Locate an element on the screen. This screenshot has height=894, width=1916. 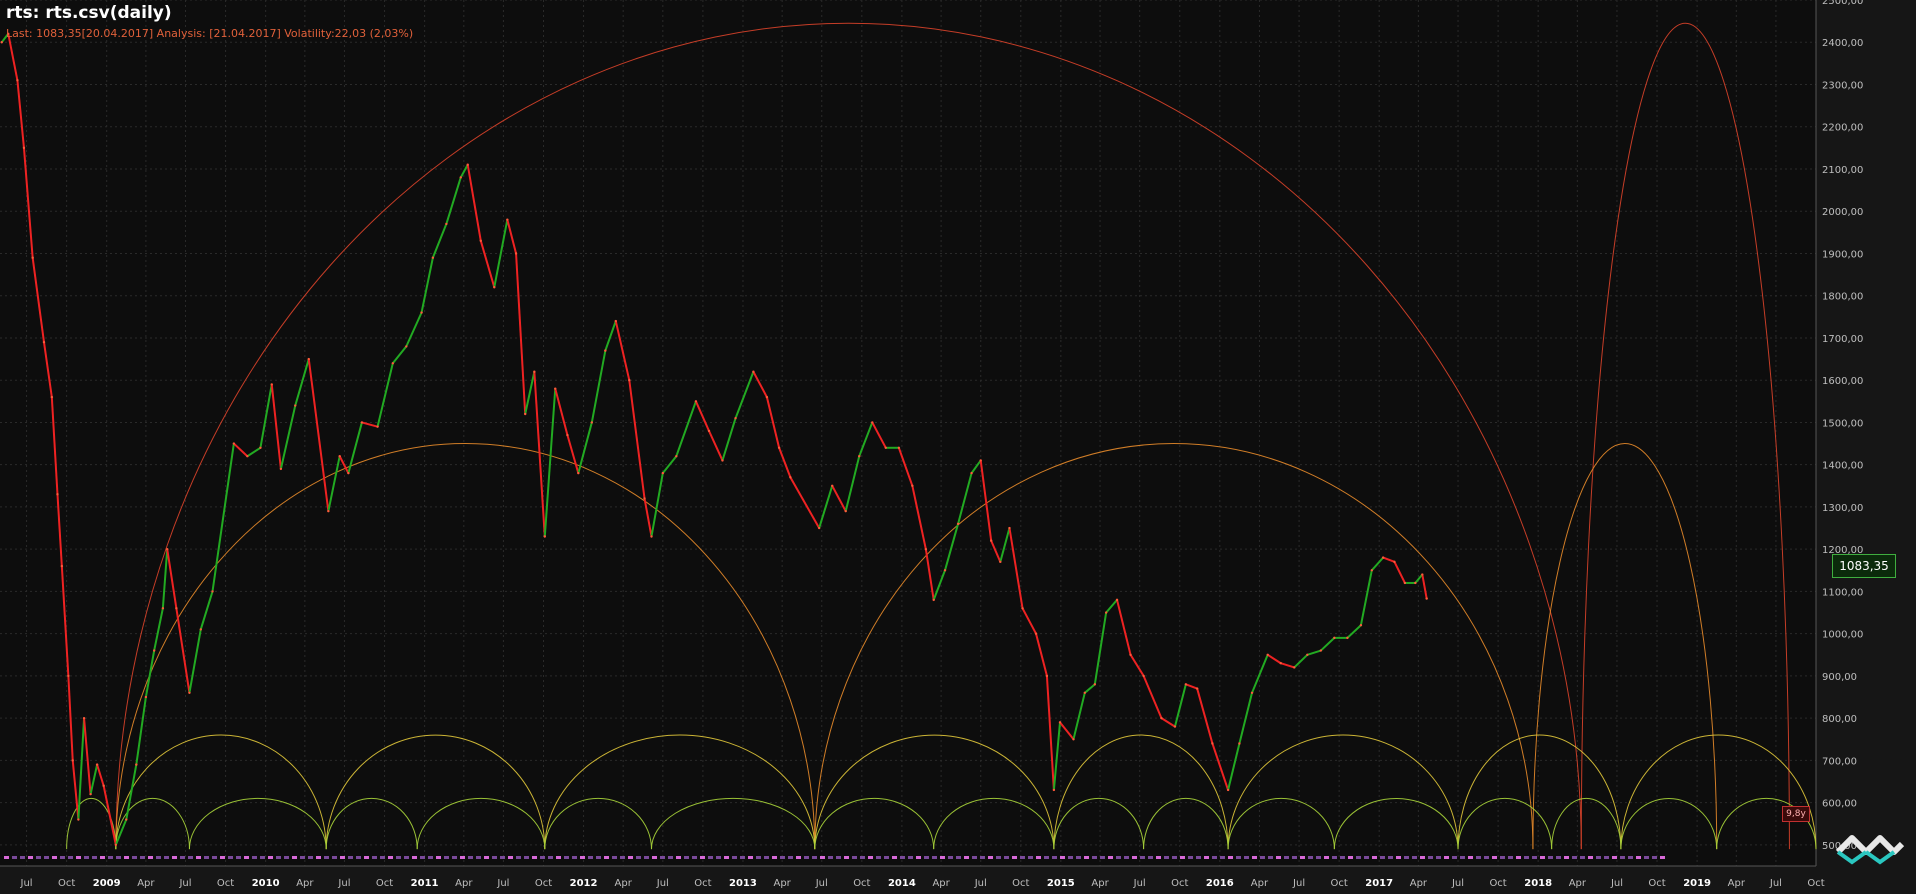
y-tick-label: 2500,00 is located at coordinates (1842, 3).